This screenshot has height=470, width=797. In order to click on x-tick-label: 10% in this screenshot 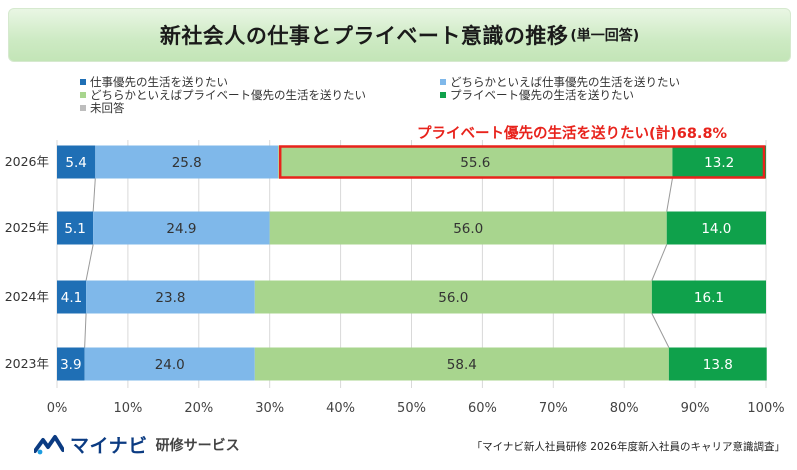, I will do `click(127, 408)`.